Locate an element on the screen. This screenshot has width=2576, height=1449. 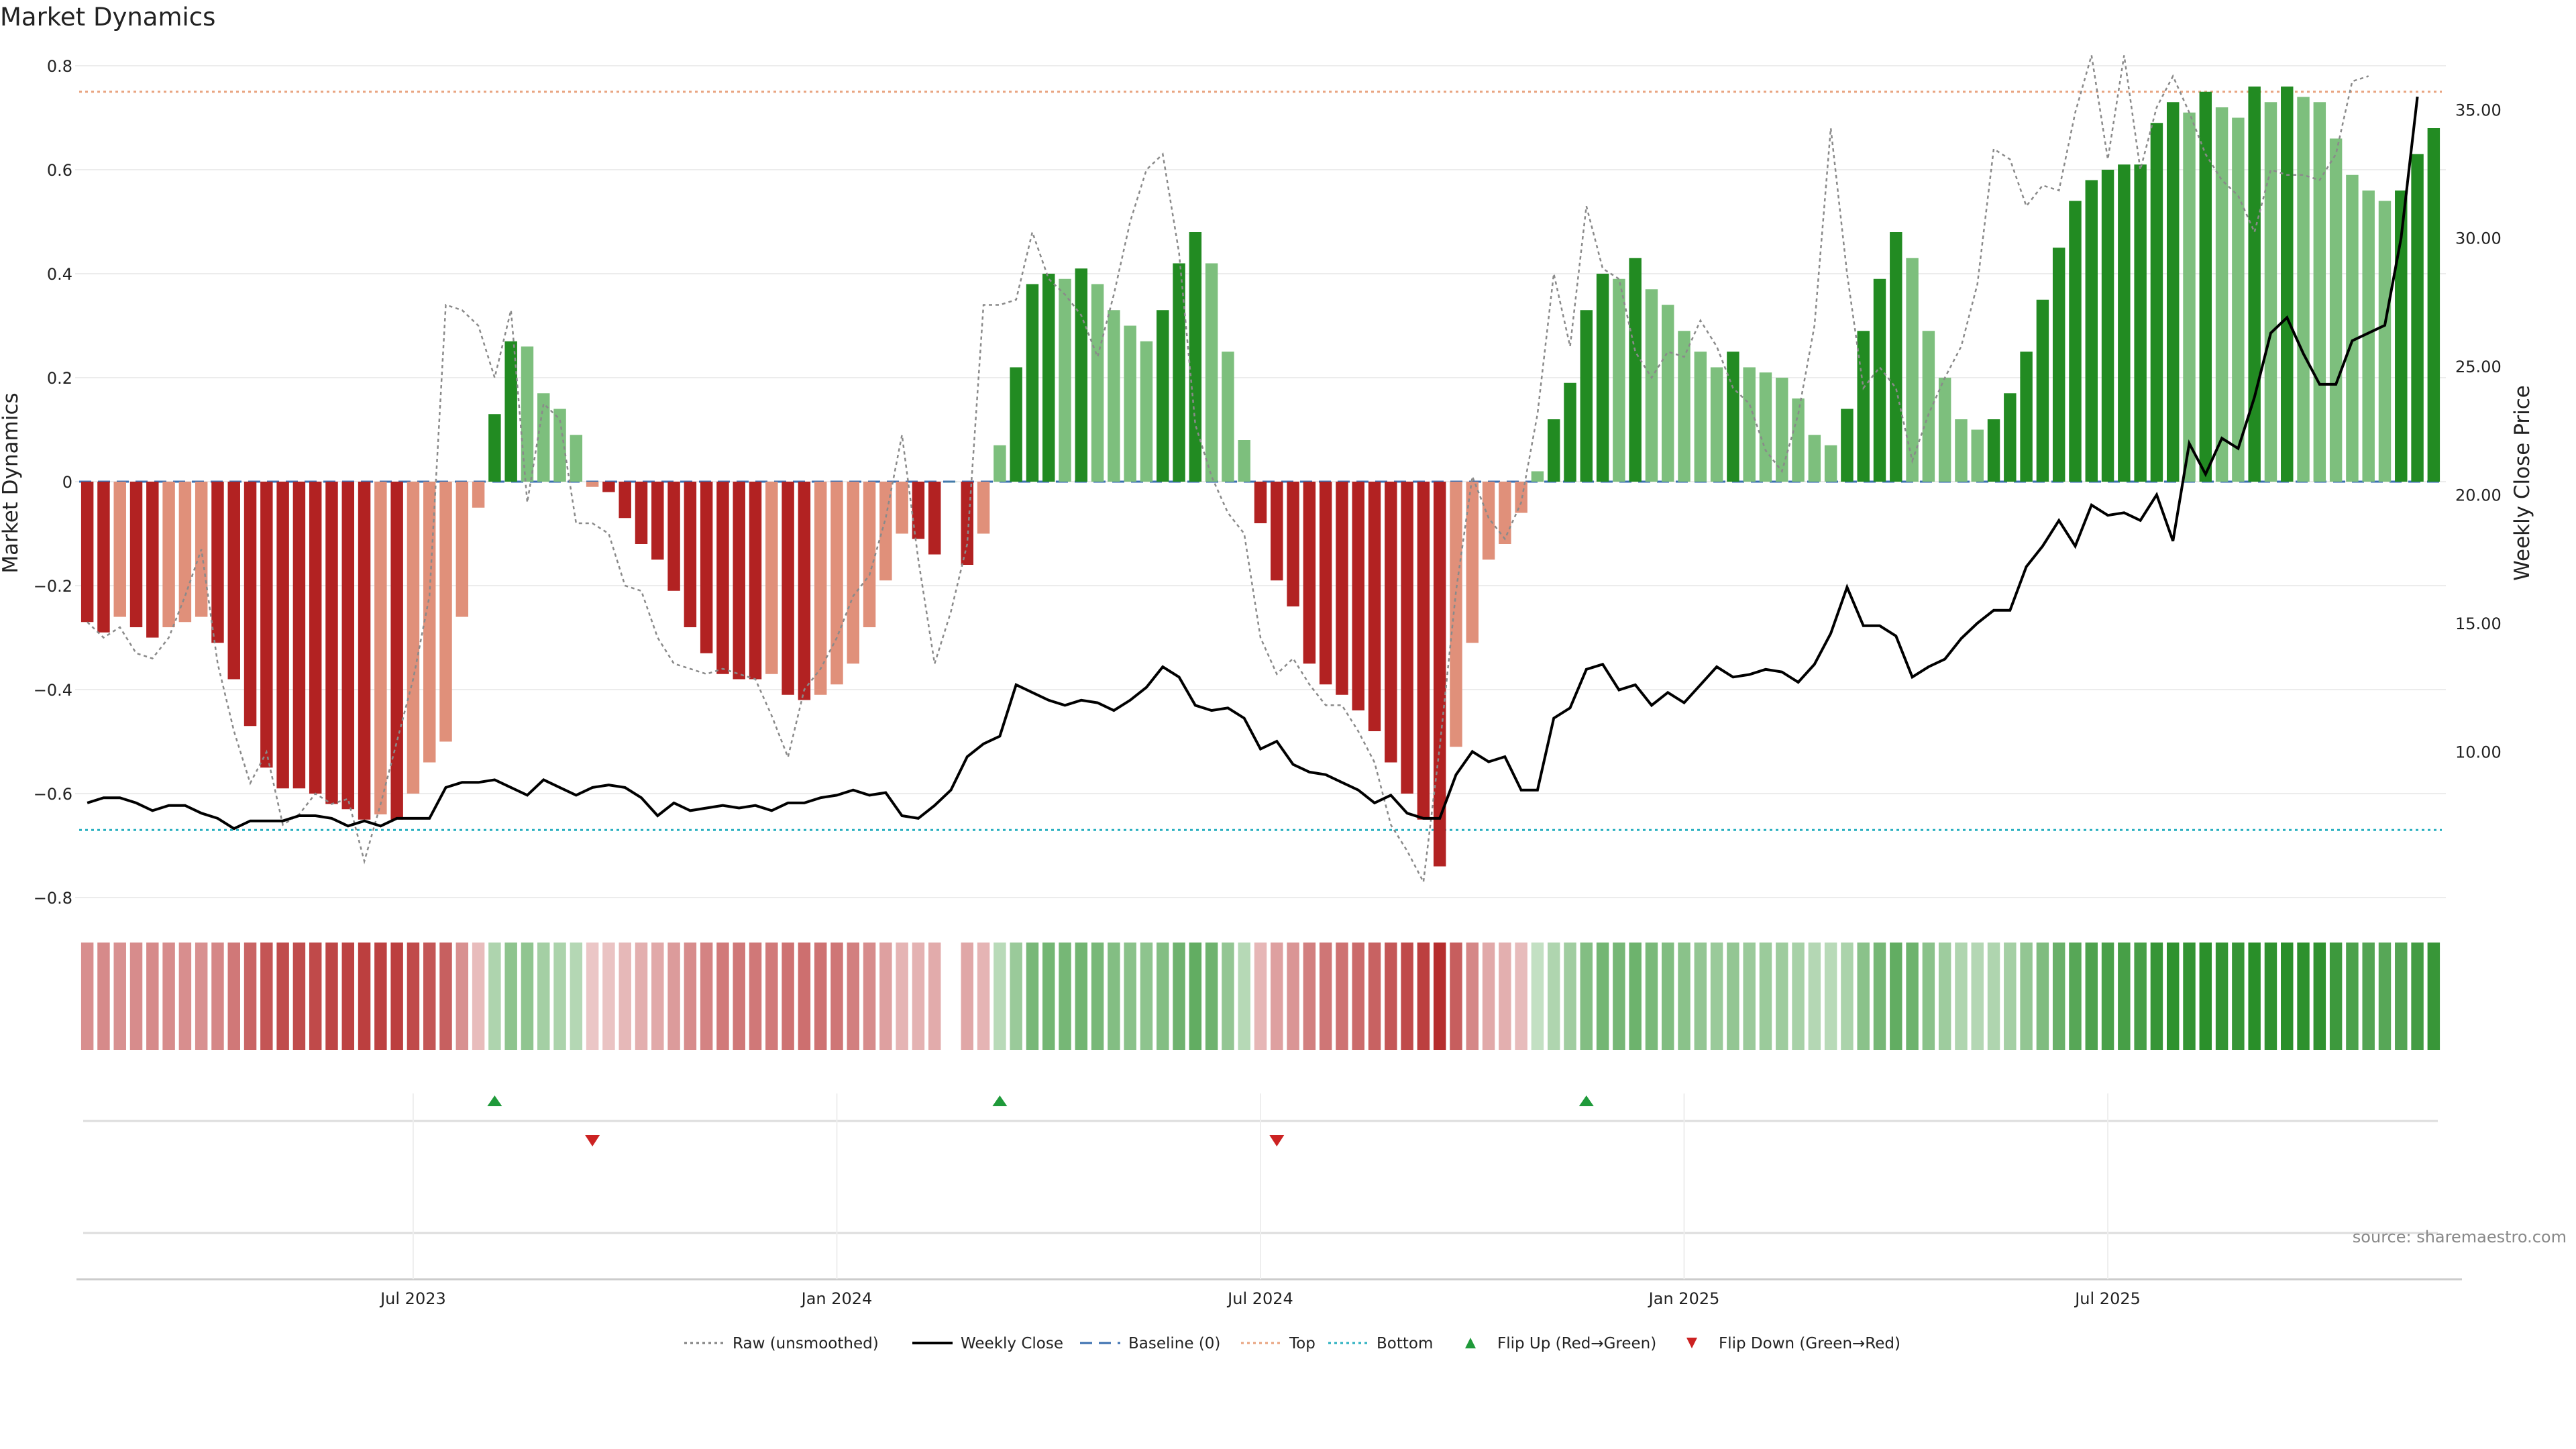
x-axis: Jul 2023 Jan 2024 Jul 2024 Jan 2025 Jul 2025 is located at coordinates (1269, 1200).